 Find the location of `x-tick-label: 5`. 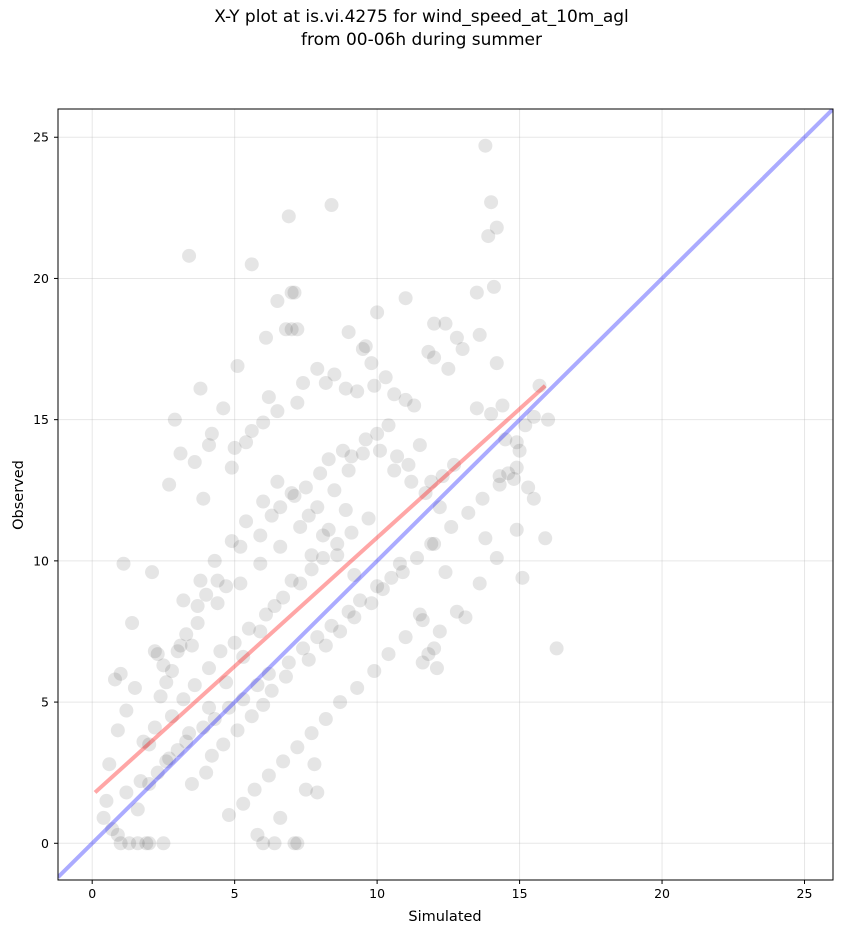

x-tick-label: 5 is located at coordinates (235, 893).